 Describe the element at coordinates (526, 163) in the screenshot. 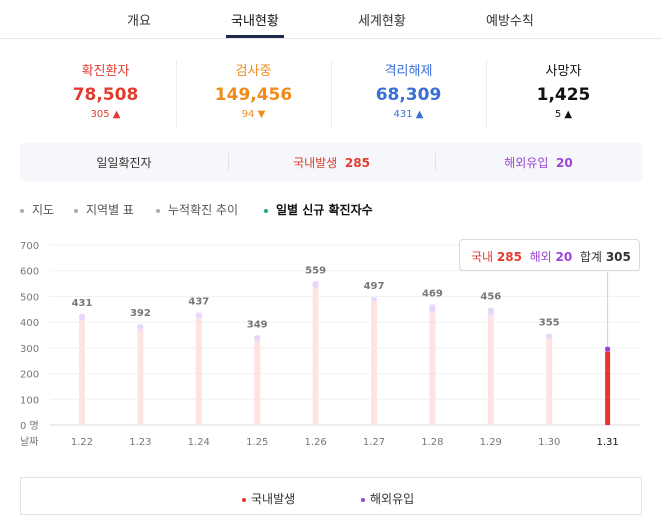

I see `overseas-summary-label: 해외유입` at that location.